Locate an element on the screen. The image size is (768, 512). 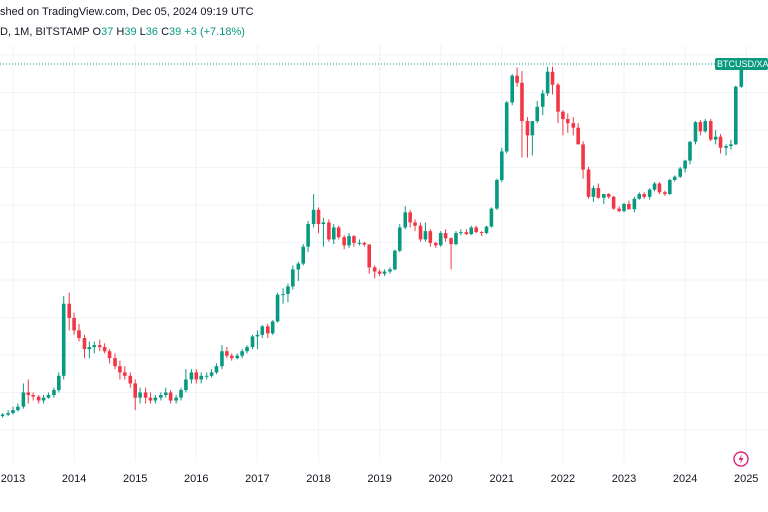
ohlc-open: O37 is located at coordinates (103, 32).